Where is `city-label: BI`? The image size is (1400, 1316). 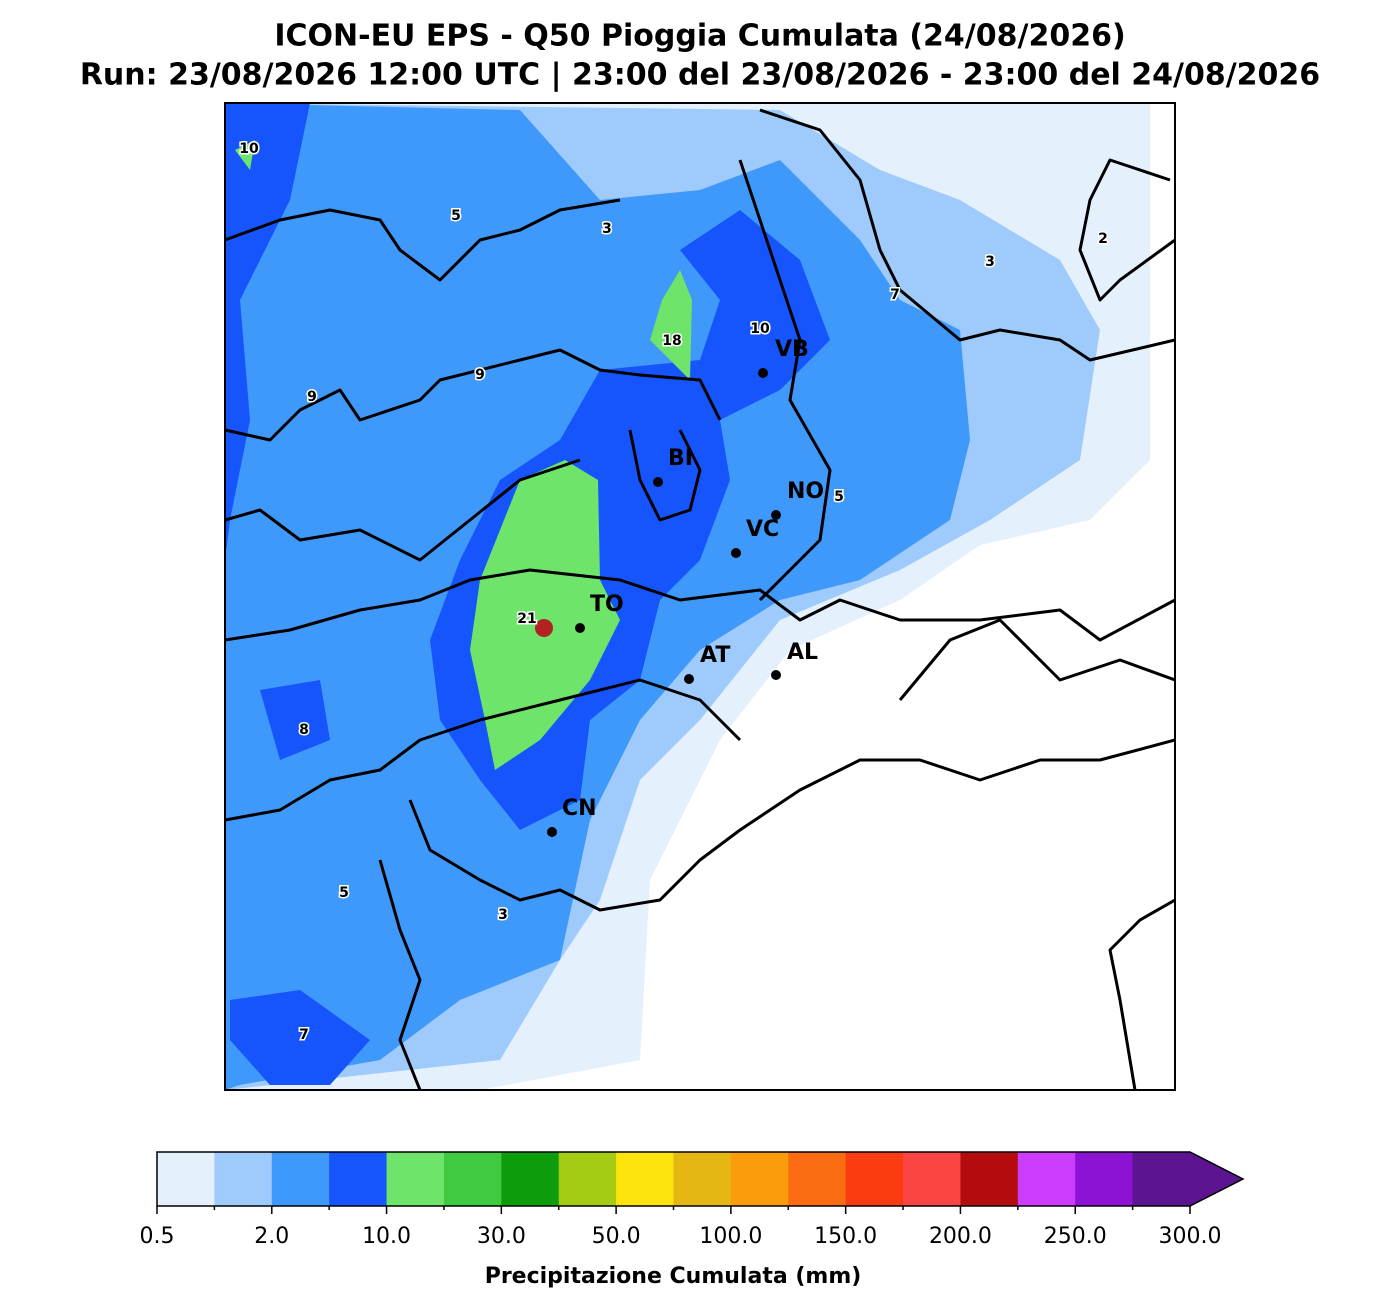
city-label: BI is located at coordinates (680, 458).